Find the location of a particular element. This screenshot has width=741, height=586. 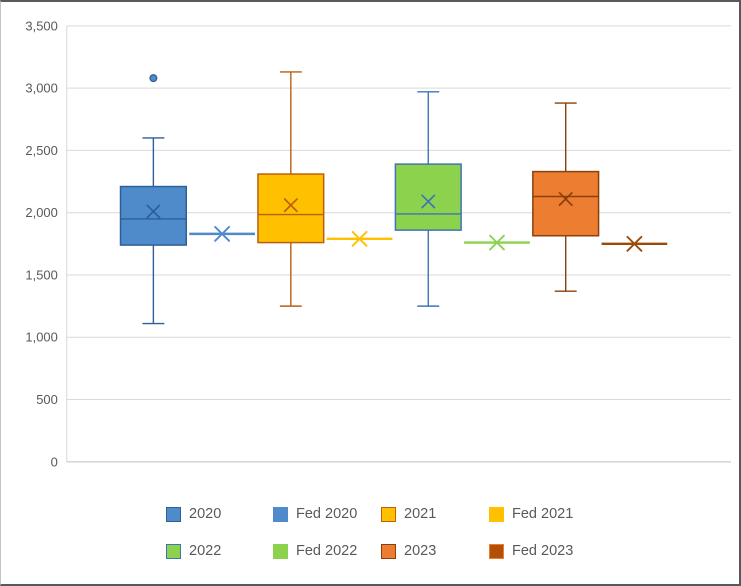

legend-label-2021: 2021 is located at coordinates (420, 514).